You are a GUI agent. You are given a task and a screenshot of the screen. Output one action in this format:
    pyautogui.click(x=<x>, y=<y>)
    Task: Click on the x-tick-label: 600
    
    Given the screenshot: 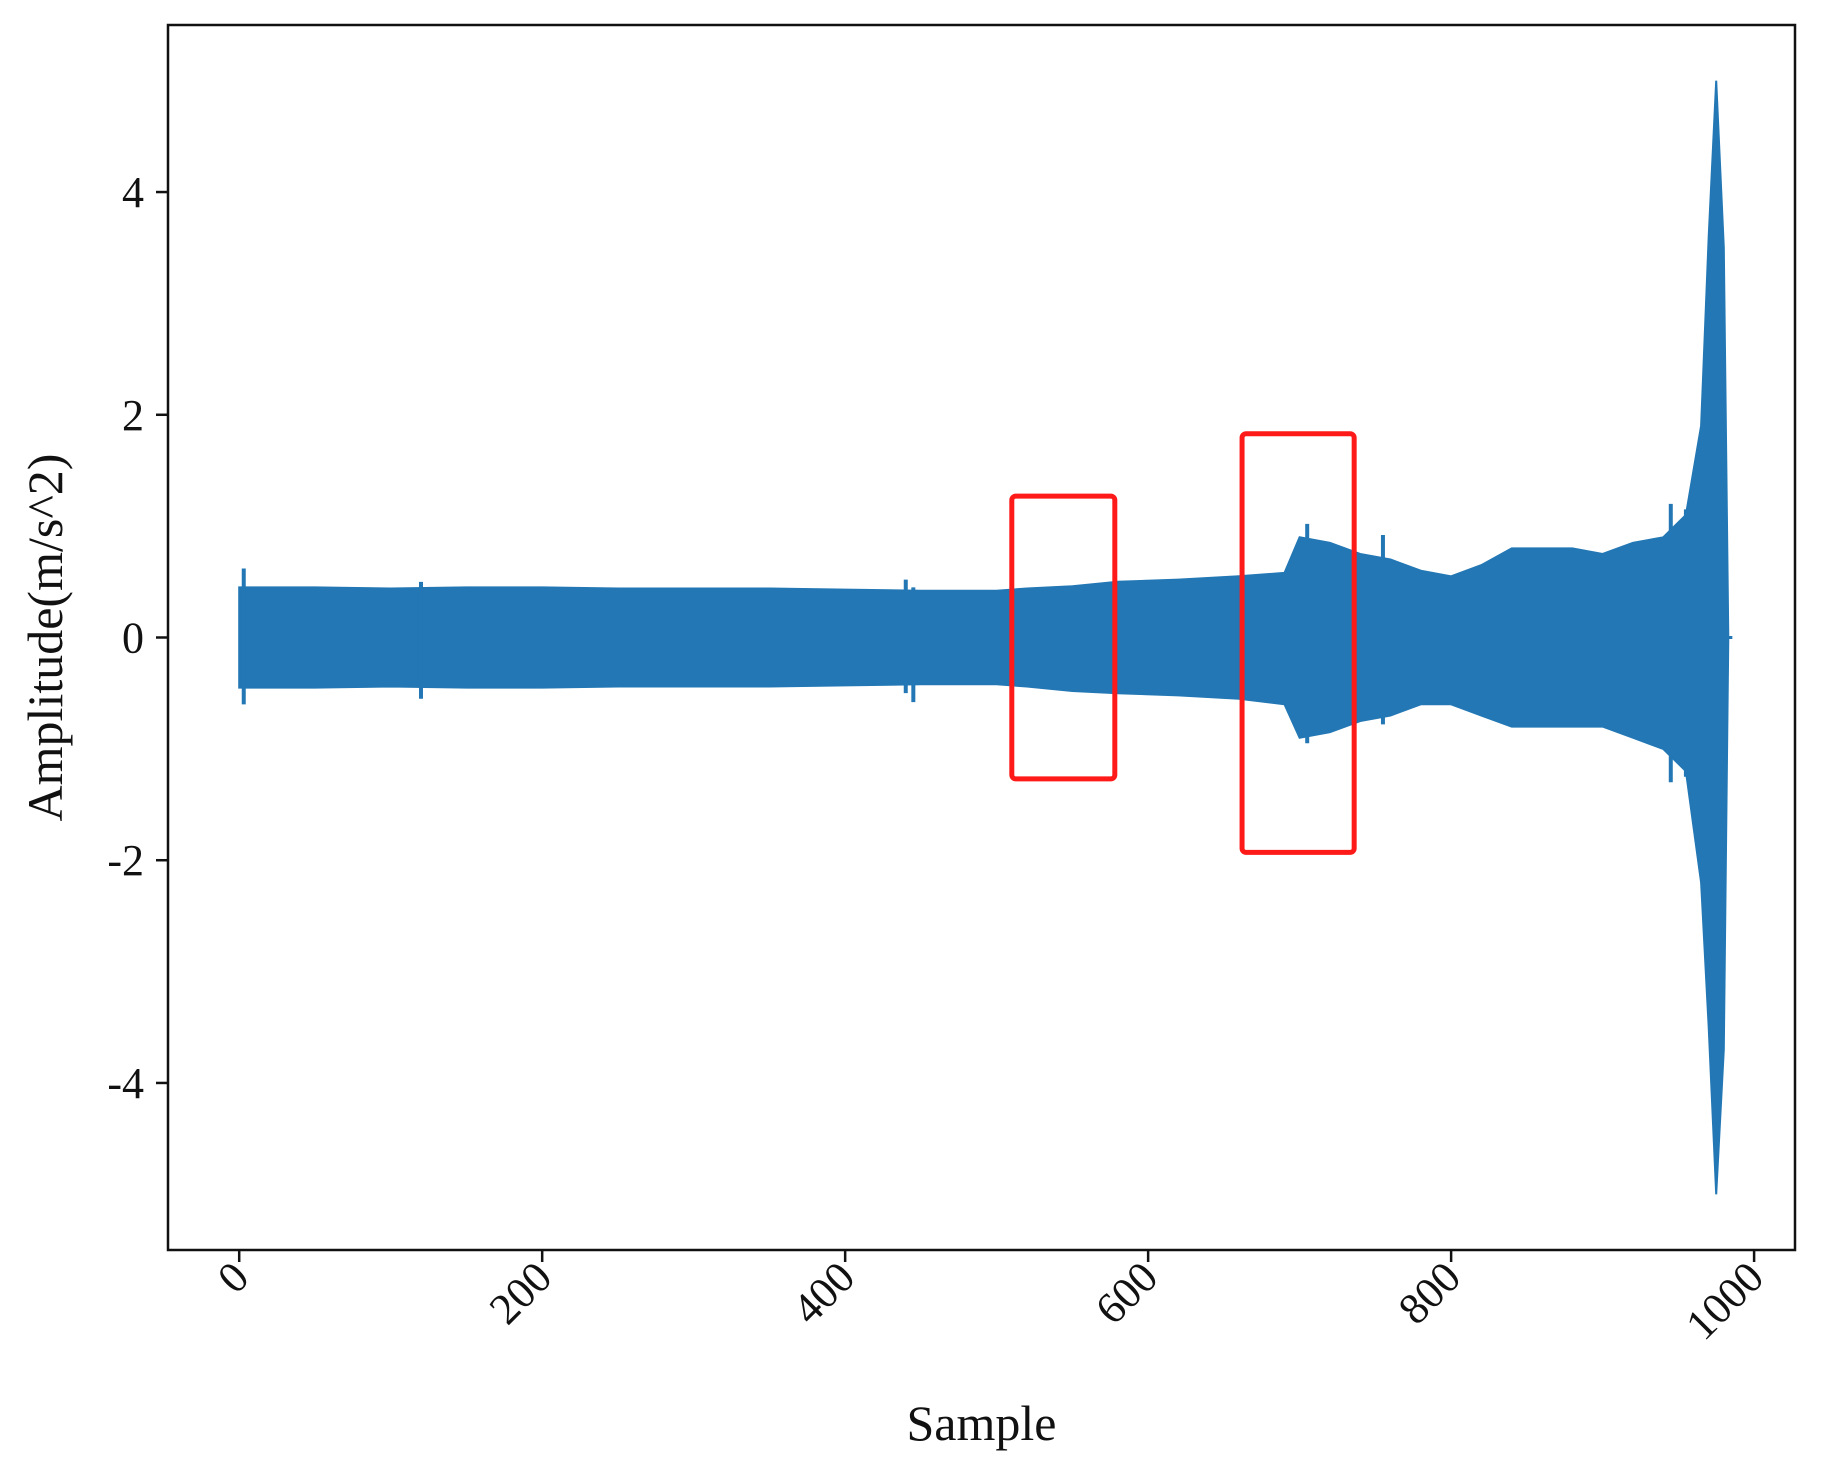 What is the action you would take?
    pyautogui.click(x=1126, y=1292)
    